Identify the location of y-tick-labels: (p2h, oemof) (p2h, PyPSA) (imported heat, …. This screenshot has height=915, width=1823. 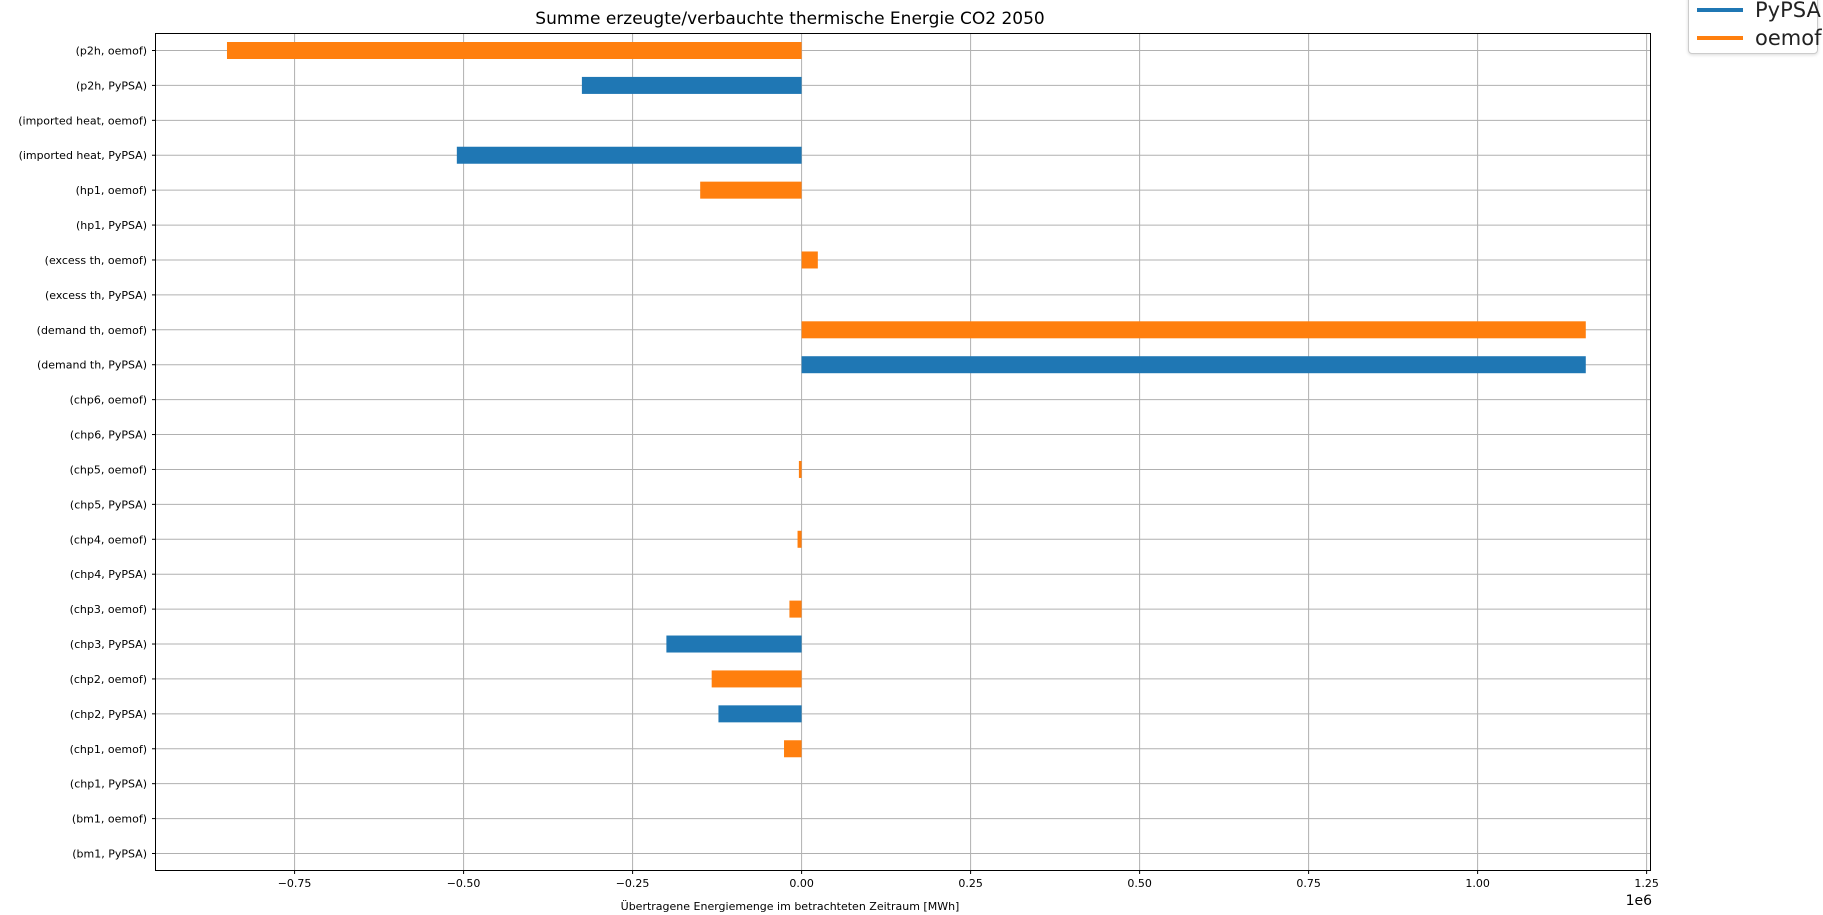
(87, 453).